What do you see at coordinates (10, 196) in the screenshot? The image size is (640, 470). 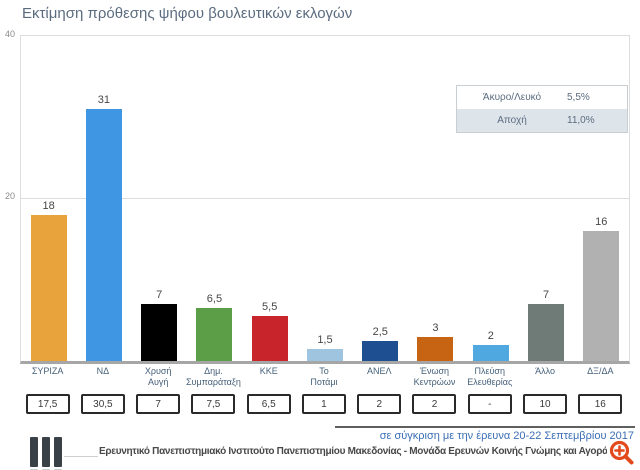 I see `y-axis-tick-20: 20` at bounding box center [10, 196].